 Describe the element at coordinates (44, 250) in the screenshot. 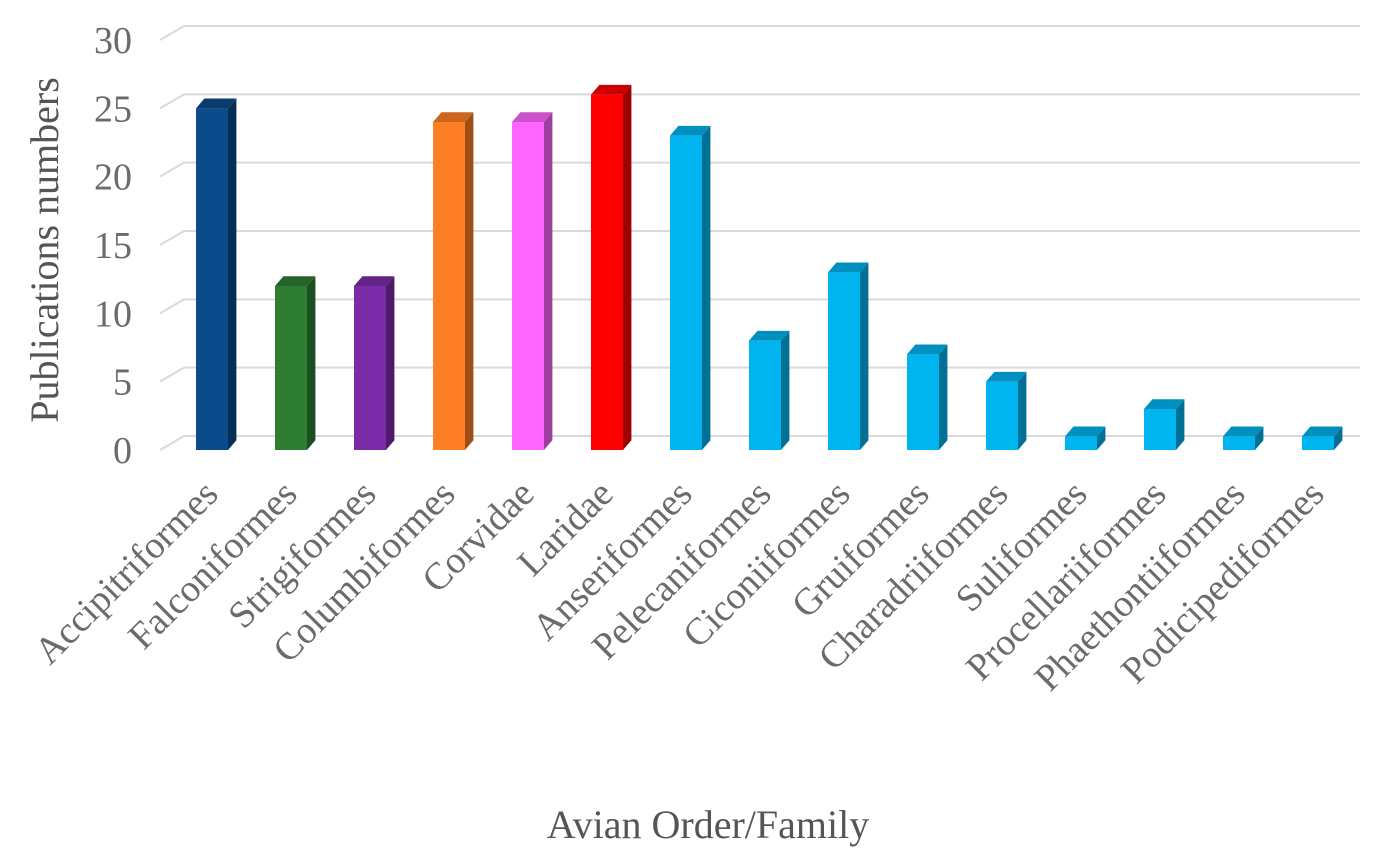

I see `y-axis-title: Publications numbers` at that location.